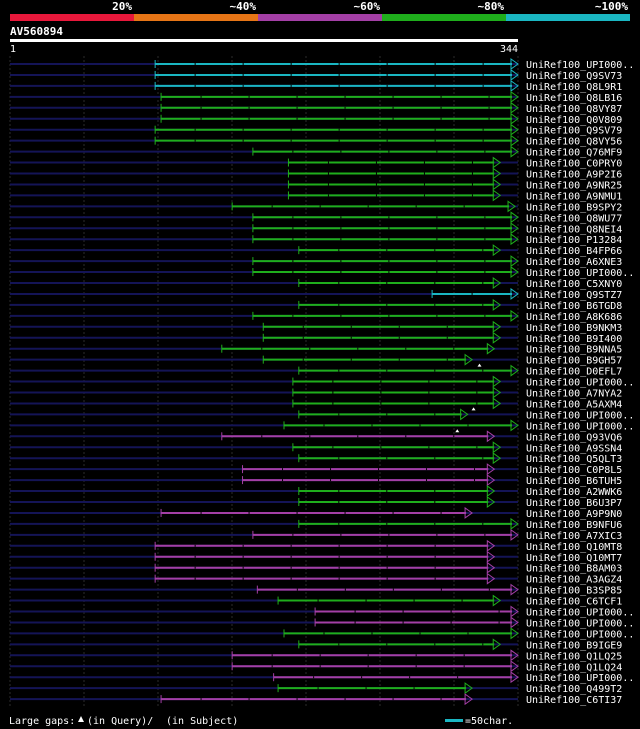 The width and height of the screenshot is (640, 729). I want to click on hit-row: UniRef100_A9NMU1, so click(316, 195).